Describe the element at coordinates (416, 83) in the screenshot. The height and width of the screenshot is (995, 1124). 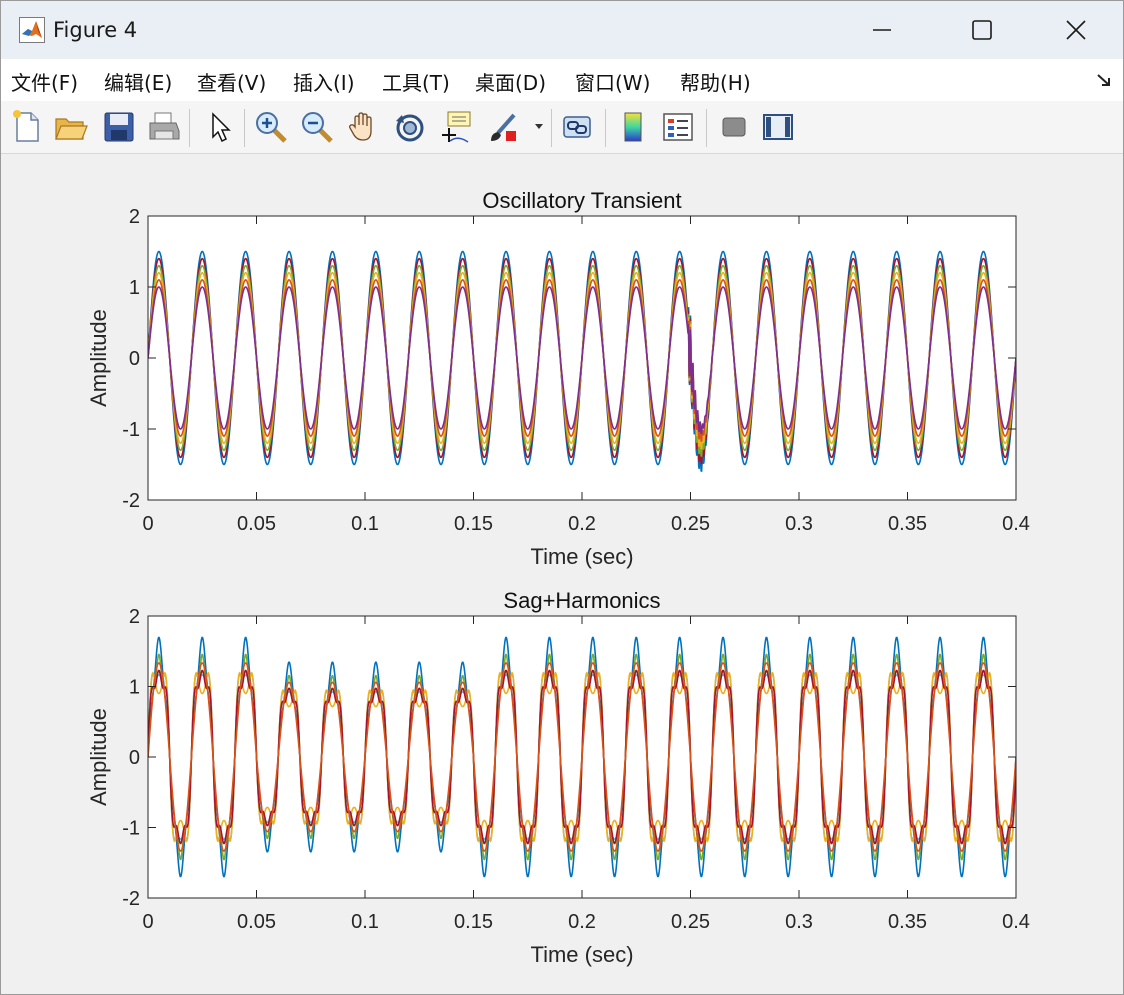
I see `menu-tools: 工具(T)` at that location.